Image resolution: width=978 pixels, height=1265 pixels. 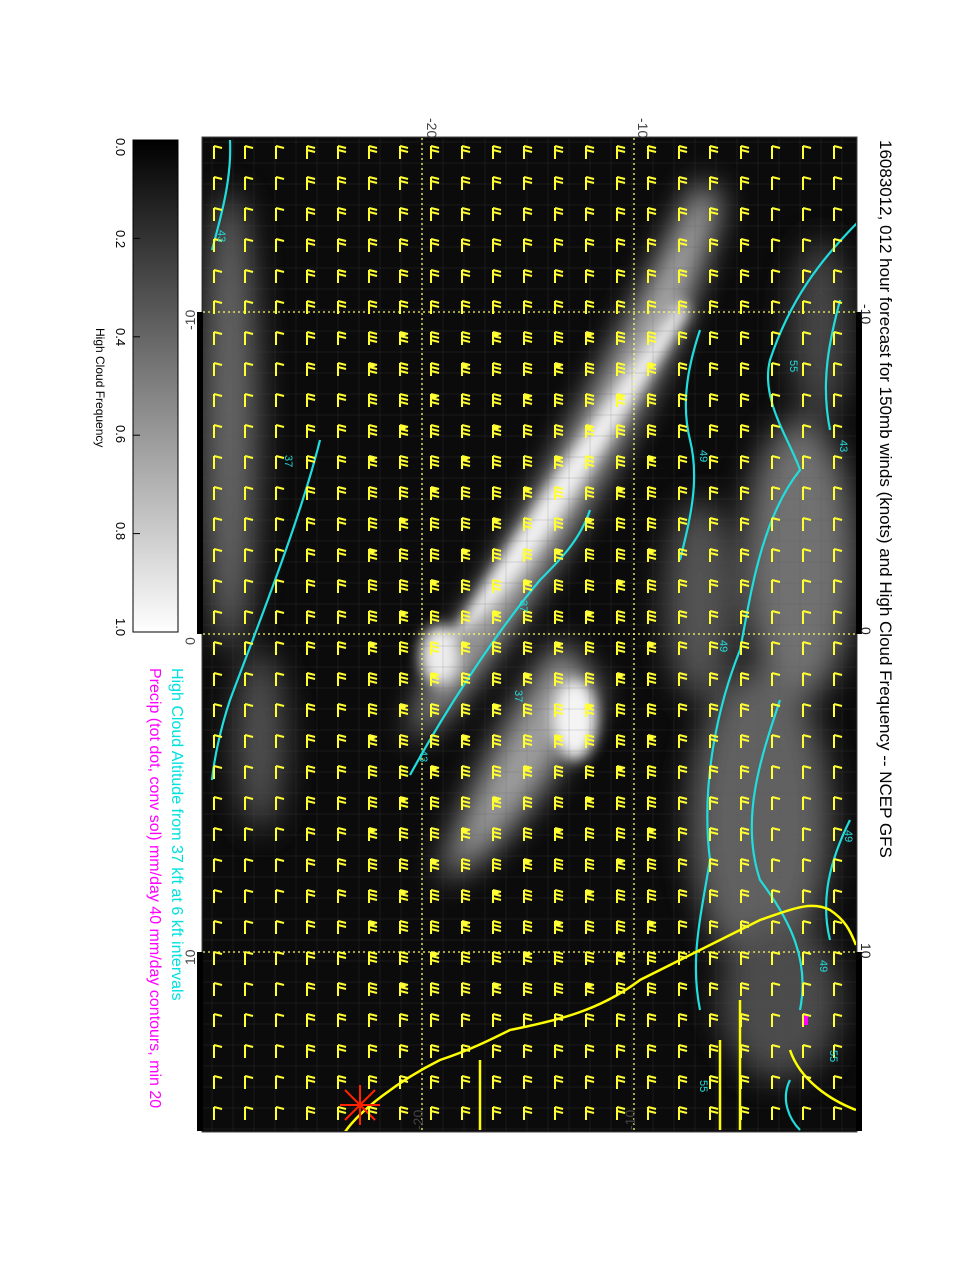 What do you see at coordinates (360, 1105) in the screenshot?
I see `location-marker` at bounding box center [360, 1105].